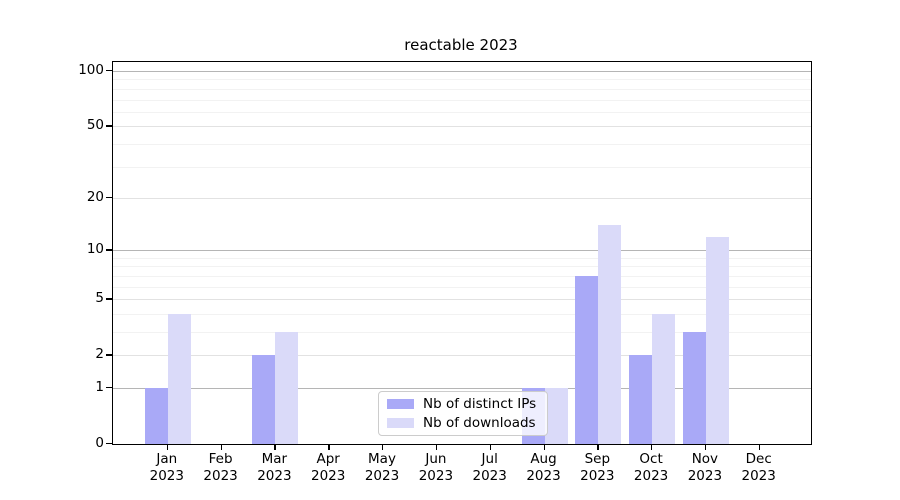  What do you see at coordinates (99, 443) in the screenshot?
I see `ytick-label-0: 0` at bounding box center [99, 443].